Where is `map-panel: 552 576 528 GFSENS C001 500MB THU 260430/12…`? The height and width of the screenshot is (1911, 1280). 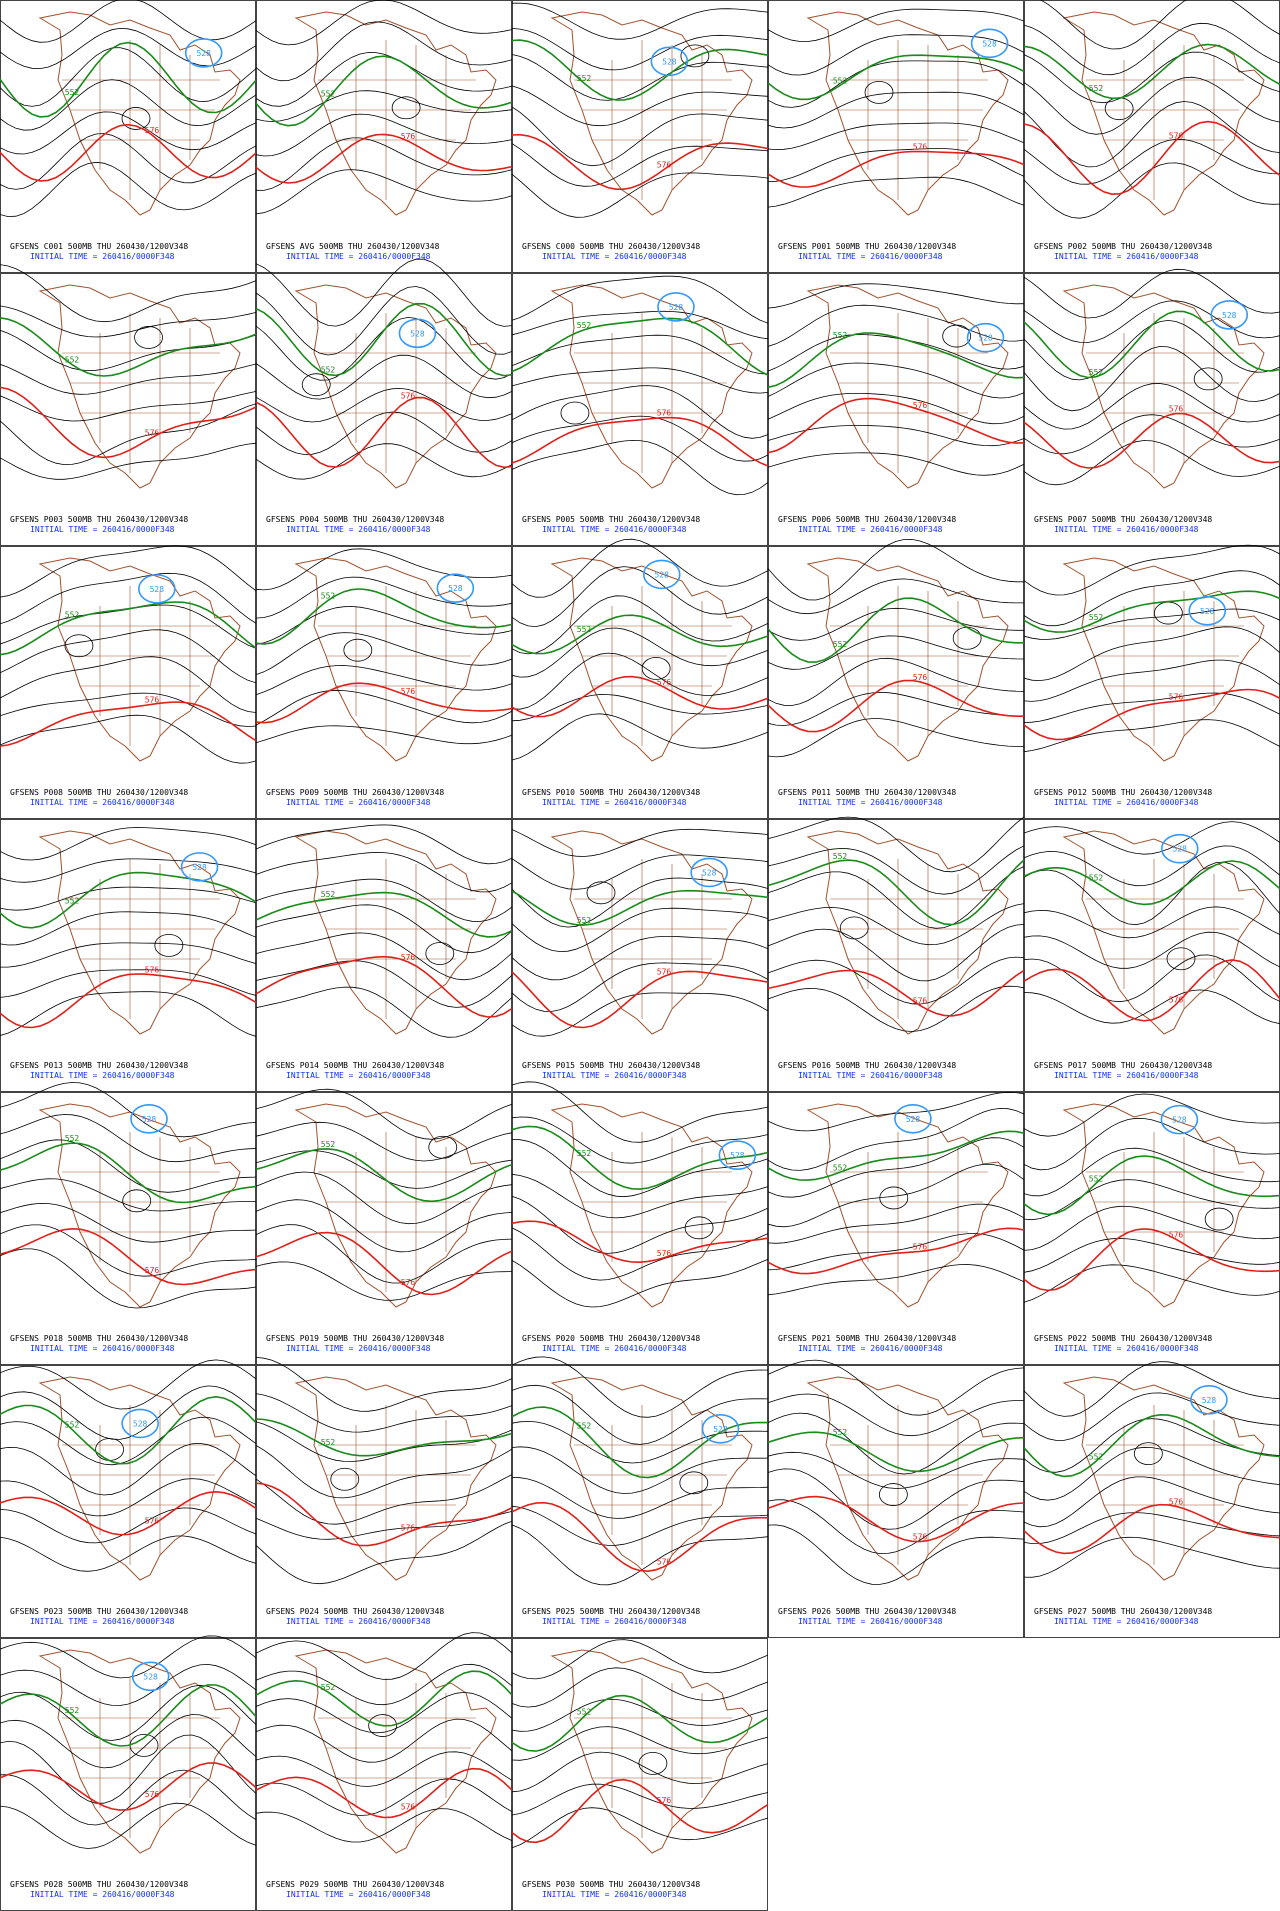
map-panel: 552 576 528 GFSENS C001 500MB THU 260430/12… is located at coordinates (128, 136).